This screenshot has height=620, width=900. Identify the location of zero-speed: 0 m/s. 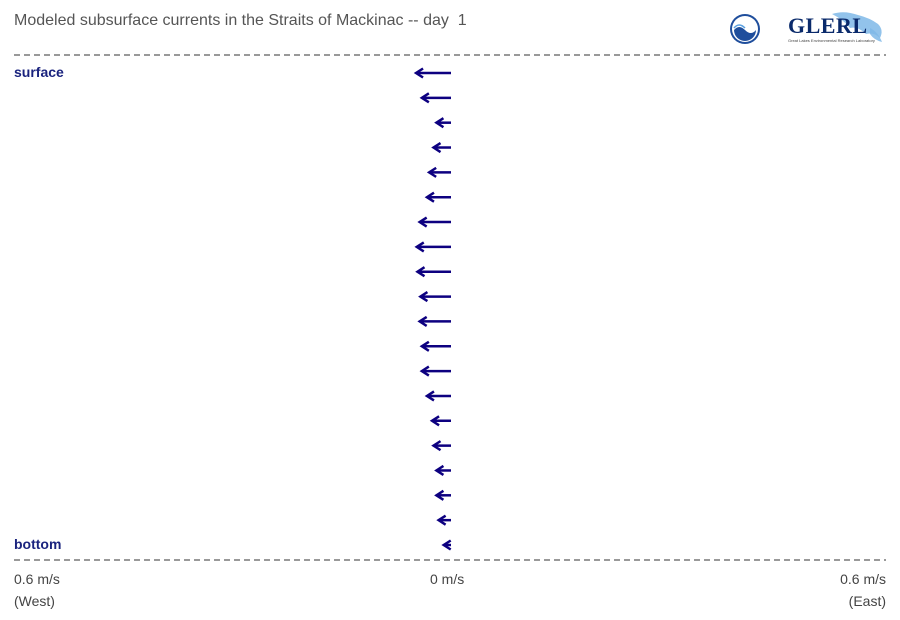
(447, 579).